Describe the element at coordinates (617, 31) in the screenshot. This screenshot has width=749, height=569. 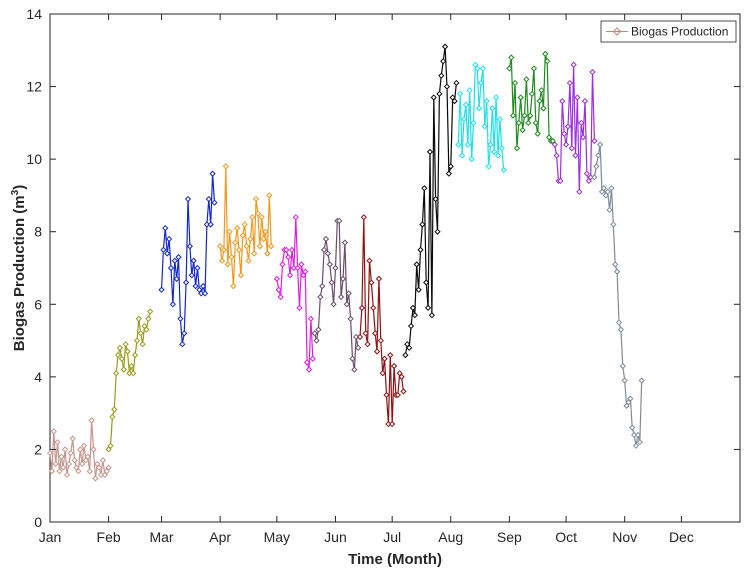
I see `legend-marker-icon` at that location.